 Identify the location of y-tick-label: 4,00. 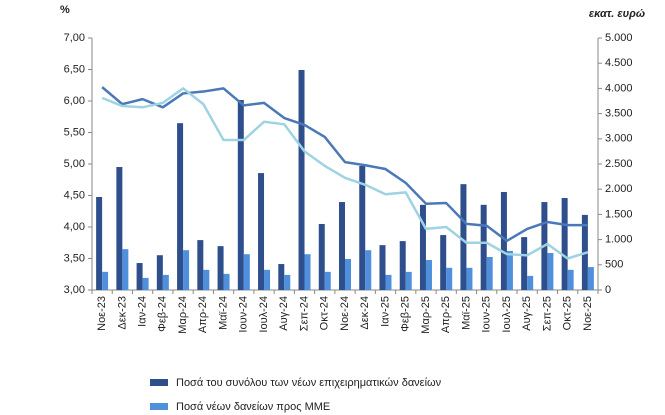
(74, 227).